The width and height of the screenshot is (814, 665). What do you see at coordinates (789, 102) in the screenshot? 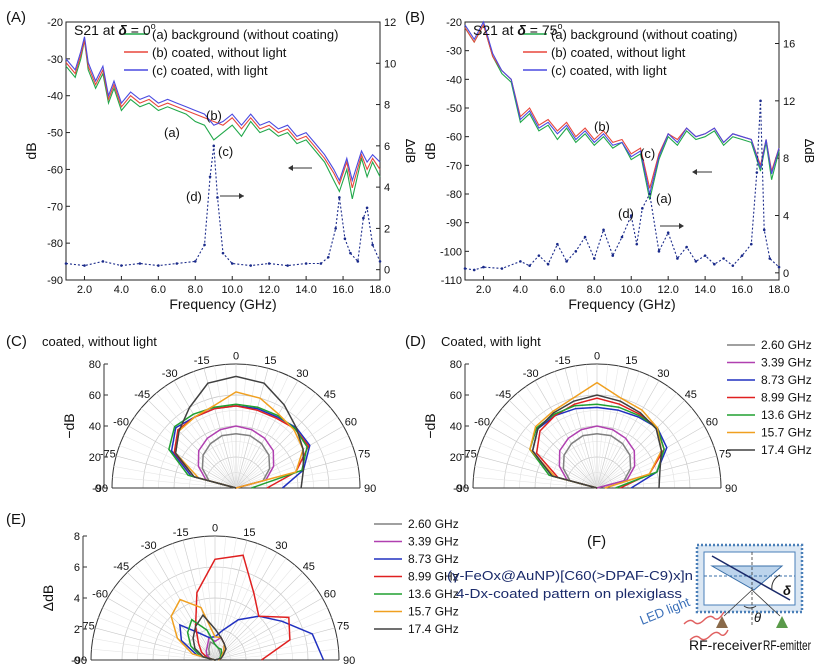
I see `y2-tick-label: 12` at bounding box center [789, 102].